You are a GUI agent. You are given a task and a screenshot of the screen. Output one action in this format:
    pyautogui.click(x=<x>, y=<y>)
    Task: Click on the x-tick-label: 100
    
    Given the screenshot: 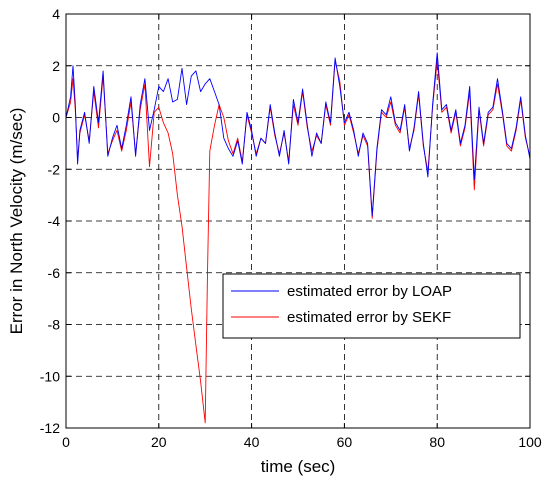 What is the action you would take?
    pyautogui.click(x=530, y=442)
    